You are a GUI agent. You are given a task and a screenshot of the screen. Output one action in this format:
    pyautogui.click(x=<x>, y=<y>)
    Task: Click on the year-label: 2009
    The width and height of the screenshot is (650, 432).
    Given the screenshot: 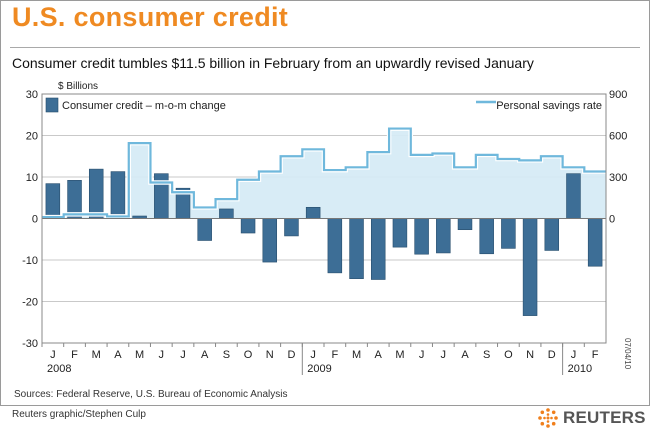 What is the action you would take?
    pyautogui.click(x=319, y=369)
    